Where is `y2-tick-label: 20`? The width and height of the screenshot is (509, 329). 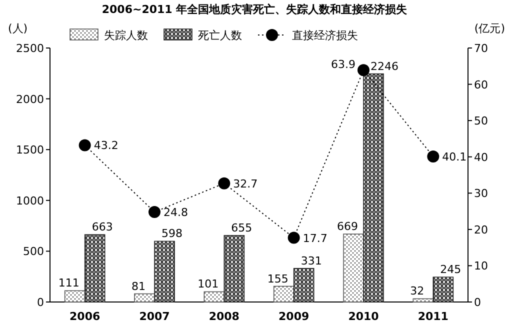
y2-tick-label: 20 is located at coordinates (481, 229).